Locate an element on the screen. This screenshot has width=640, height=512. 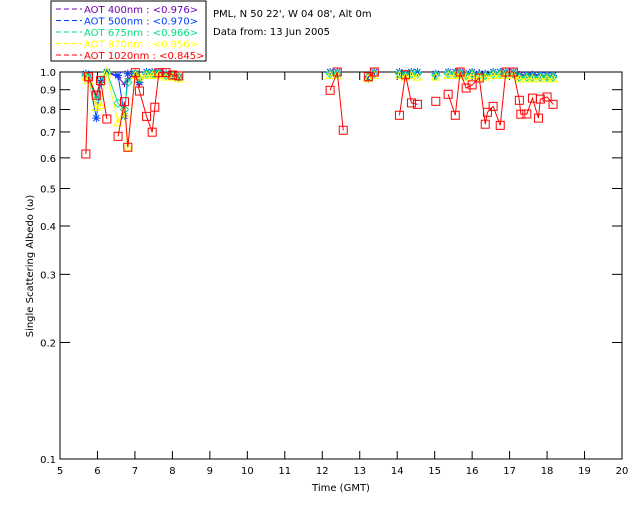
legend-entry: AOT 400nm : <0.976> is located at coordinates (141, 10).